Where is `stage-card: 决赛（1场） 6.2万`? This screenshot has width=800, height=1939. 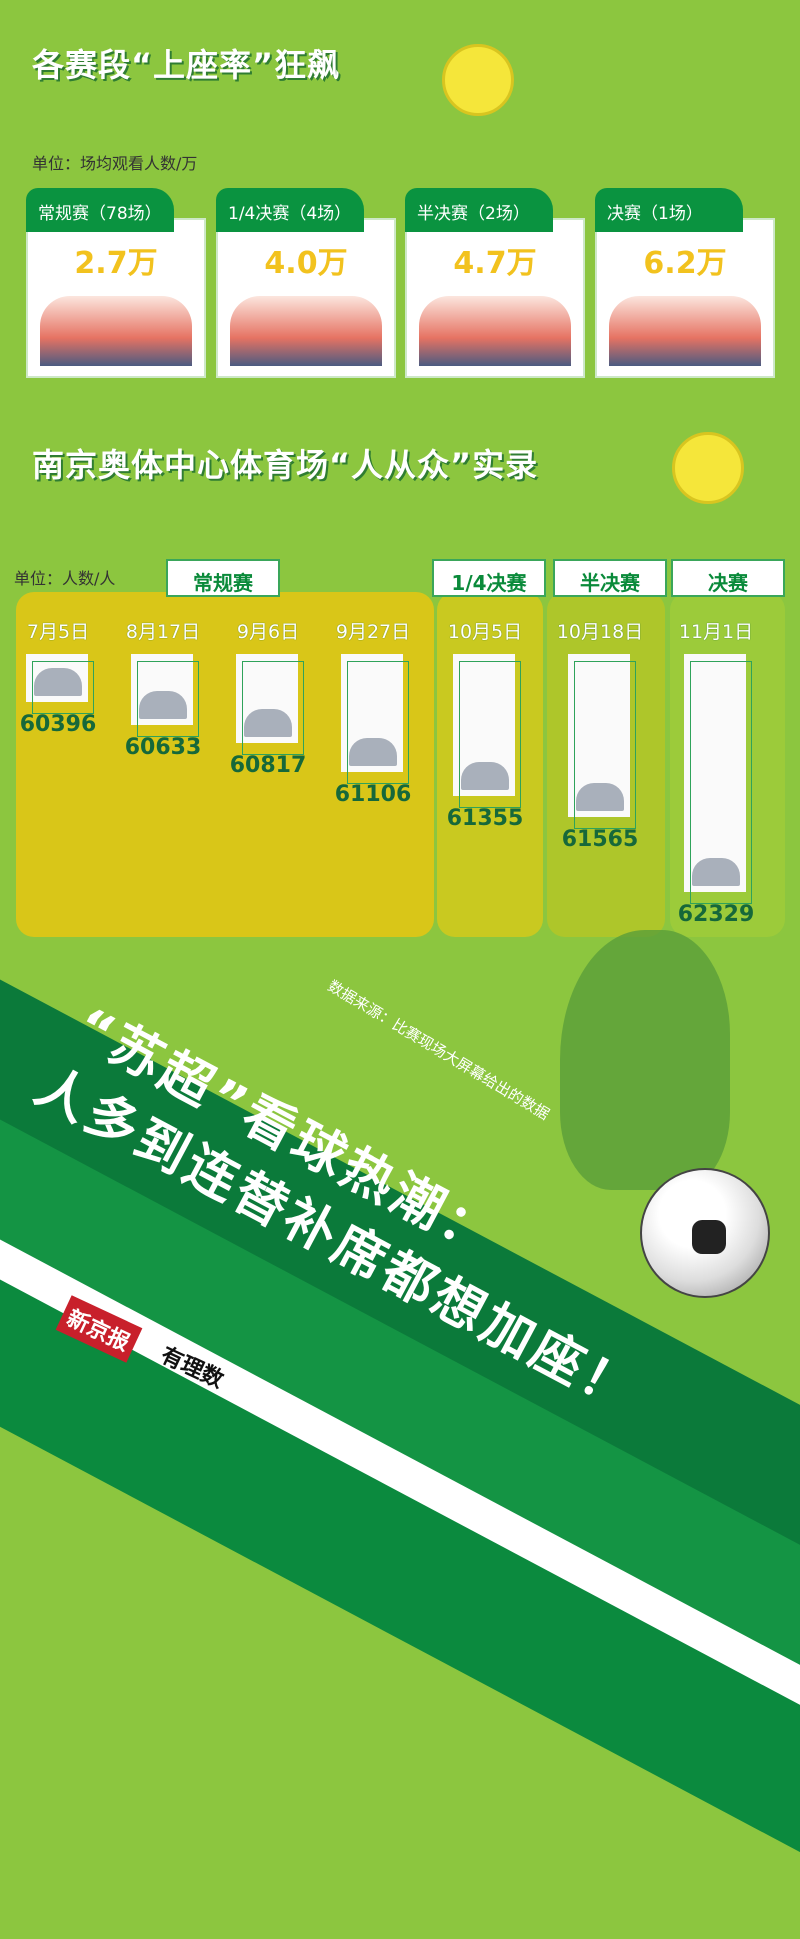
stage-card: 决赛（1场） 6.2万 is located at coordinates (685, 283).